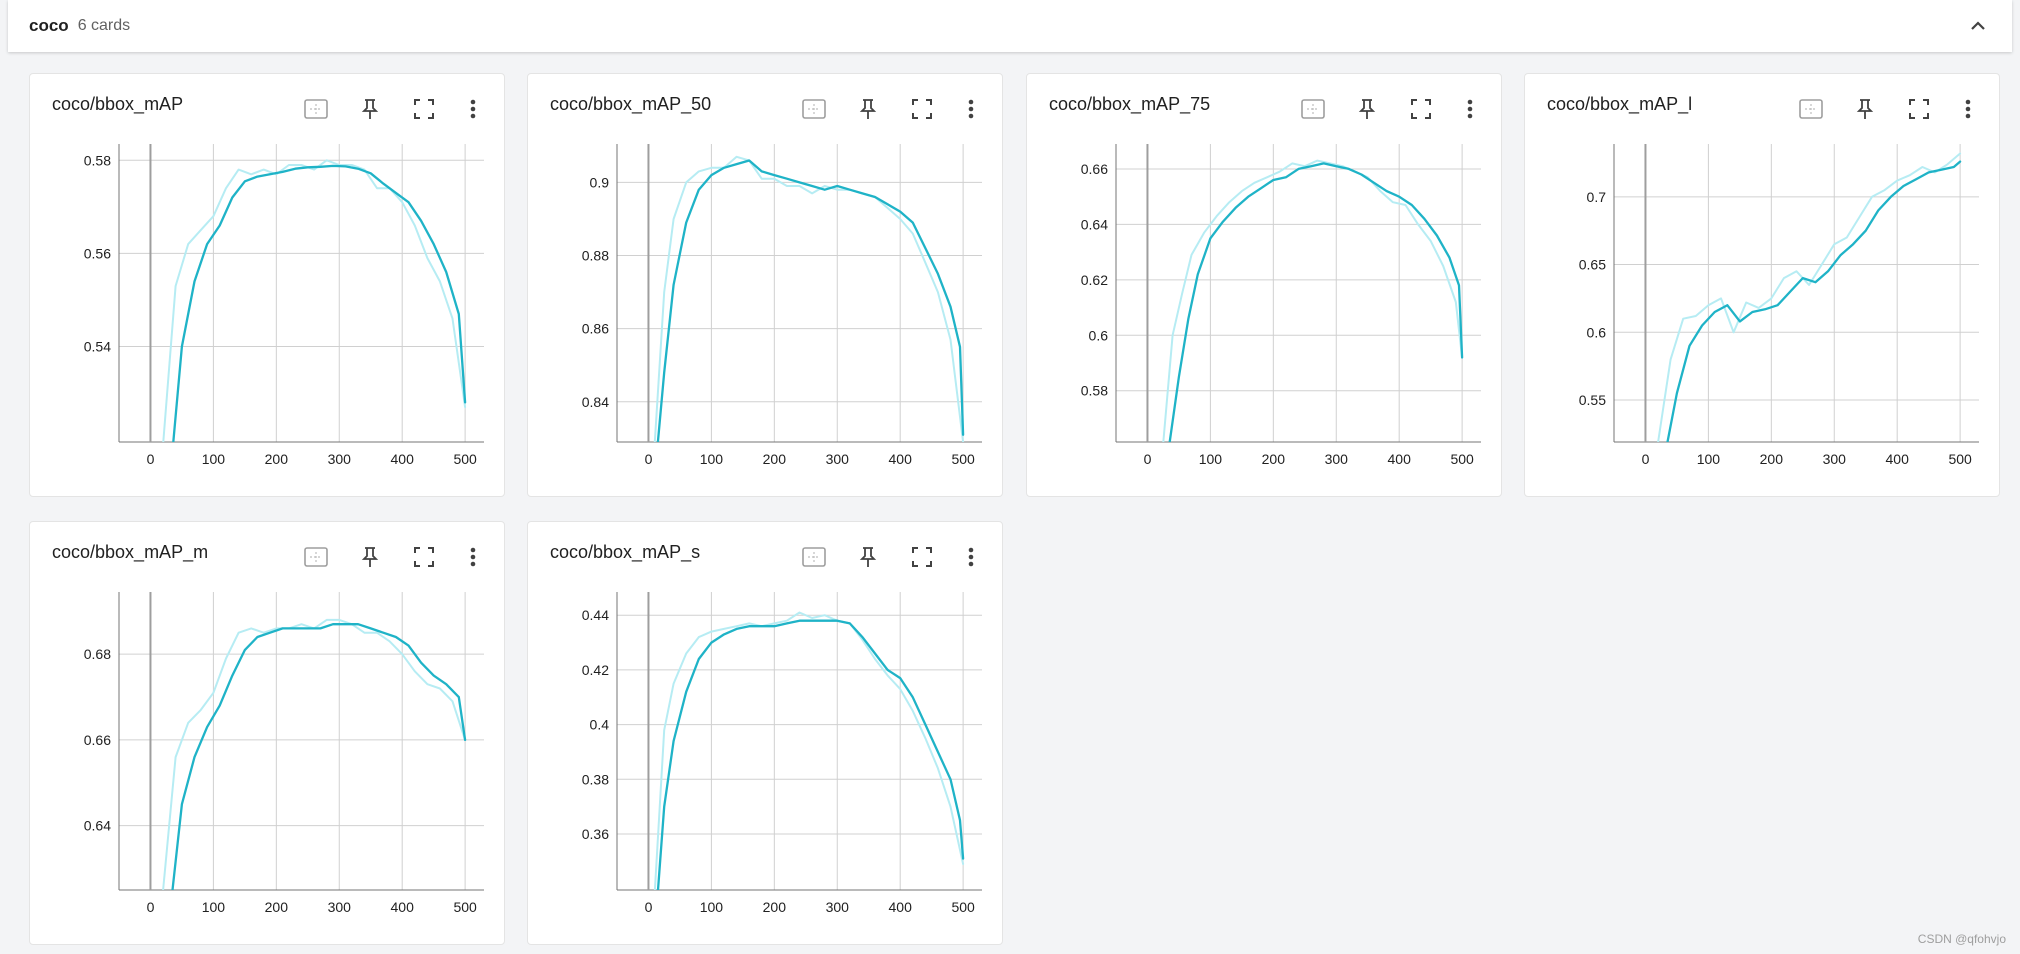 The height and width of the screenshot is (954, 2020). Describe the element at coordinates (104, 25) in the screenshot. I see `group-card-count: 6 cards` at that location.